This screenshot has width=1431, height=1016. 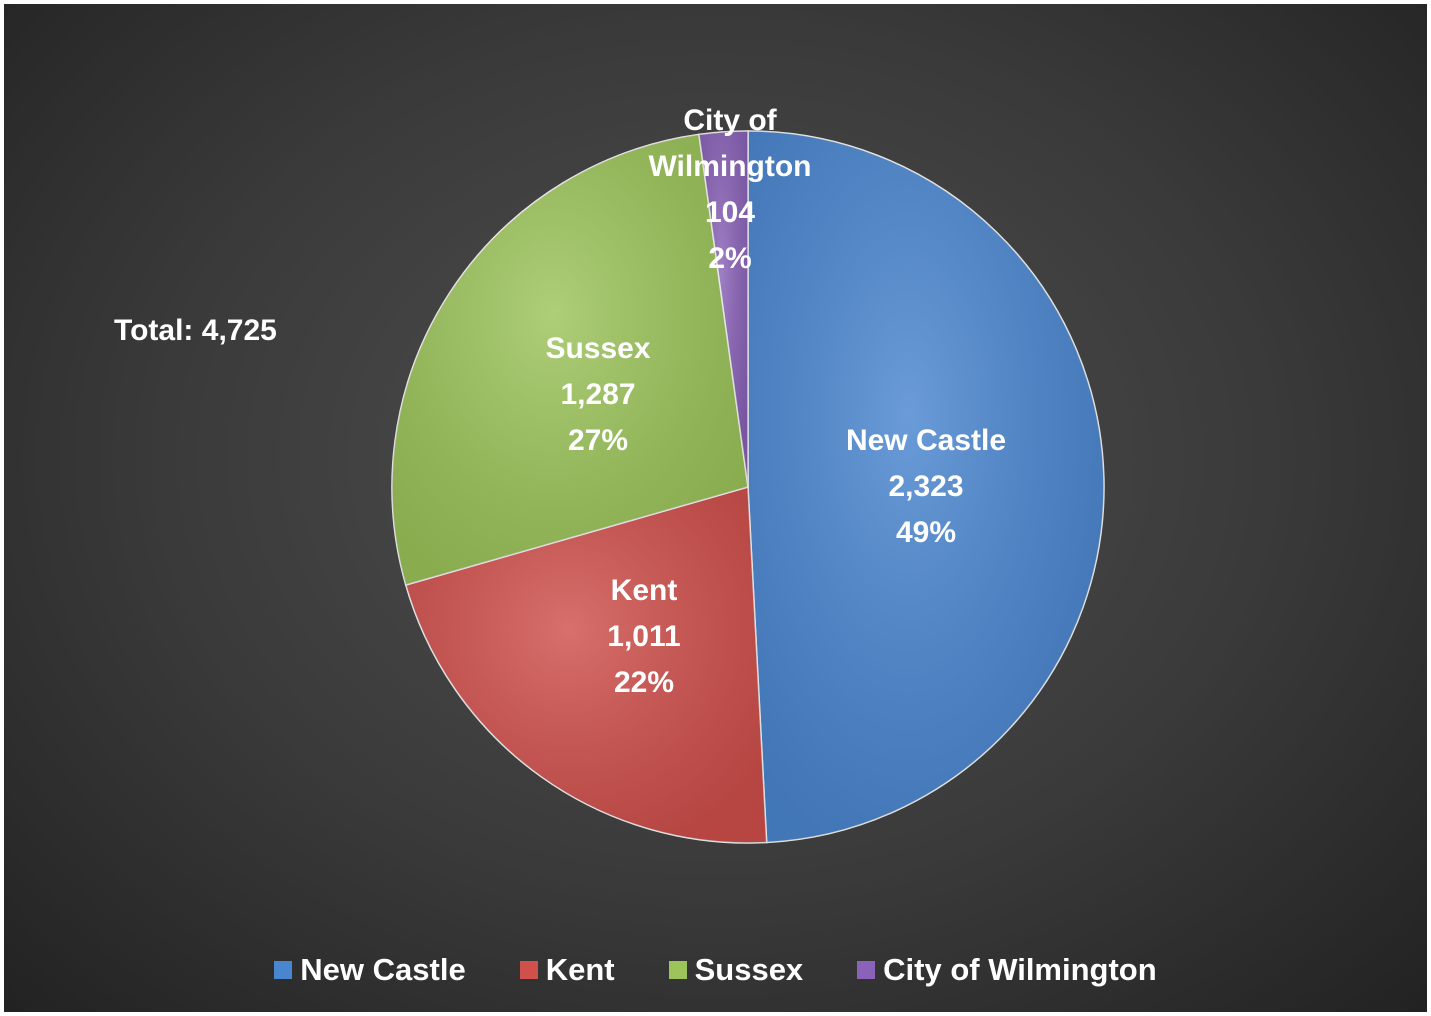 What do you see at coordinates (749, 969) in the screenshot?
I see `legend-label: Sussex` at bounding box center [749, 969].